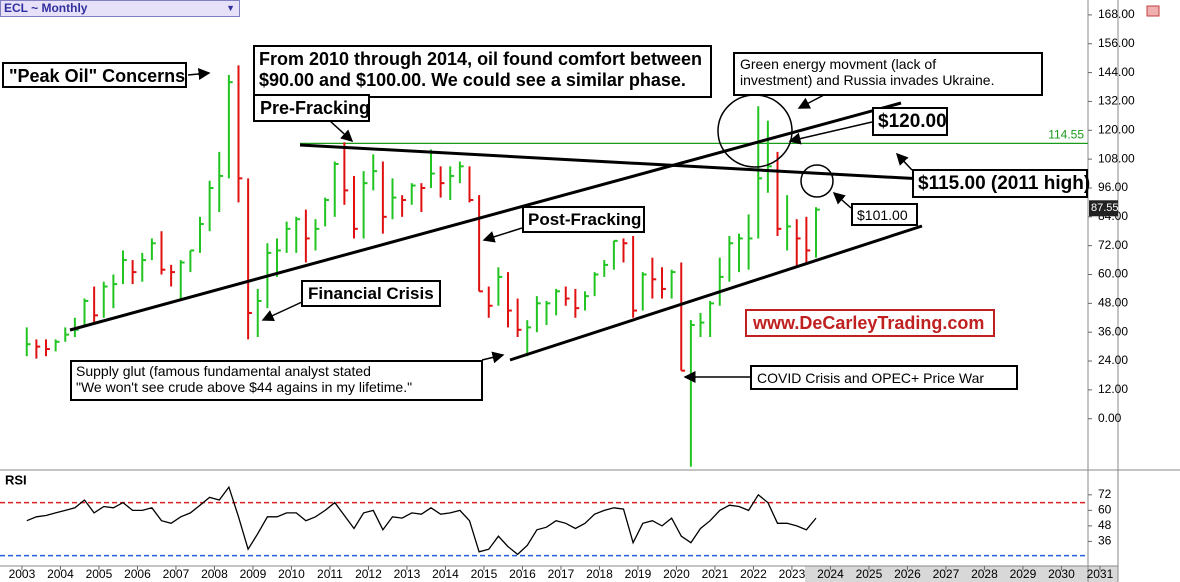 Image resolution: width=1180 pixels, height=582 pixels. I want to click on x-tick-label: 2018, so click(599, 574).